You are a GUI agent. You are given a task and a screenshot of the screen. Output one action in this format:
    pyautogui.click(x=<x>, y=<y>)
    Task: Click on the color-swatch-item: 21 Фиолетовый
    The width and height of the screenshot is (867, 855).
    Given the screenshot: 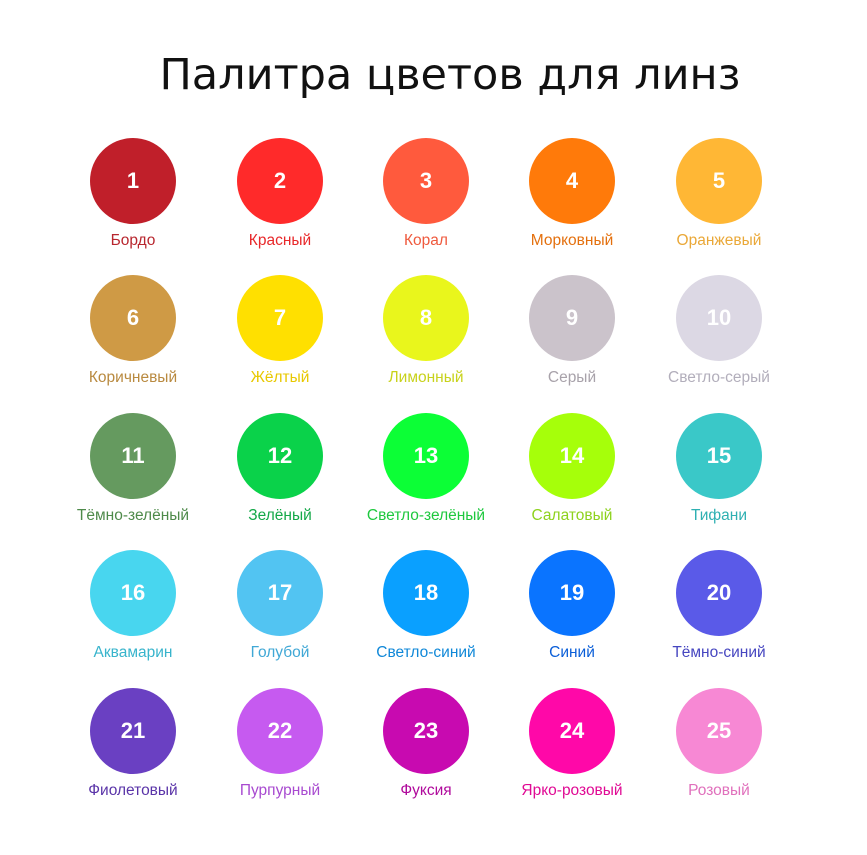 What is the action you would take?
    pyautogui.click(x=133, y=744)
    